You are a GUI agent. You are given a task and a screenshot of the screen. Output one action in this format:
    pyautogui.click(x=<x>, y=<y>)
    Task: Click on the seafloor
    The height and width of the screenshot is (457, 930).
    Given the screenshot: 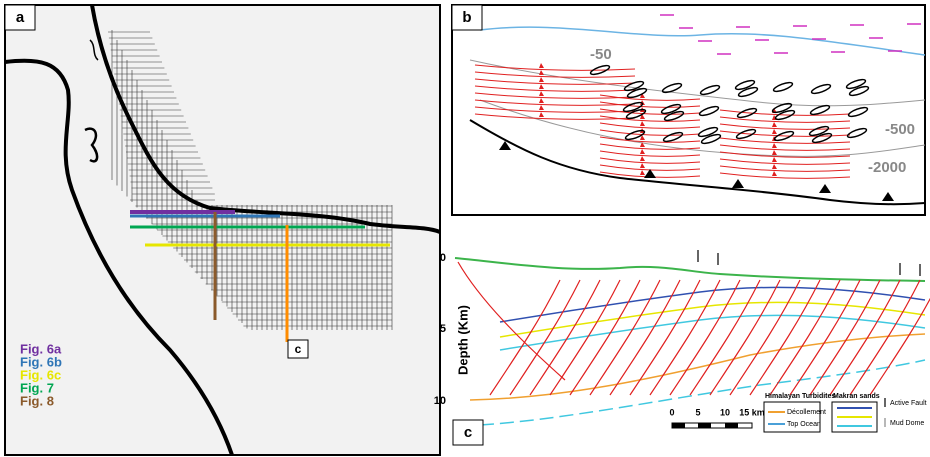 What is the action you would take?
    pyautogui.click(x=690, y=269)
    